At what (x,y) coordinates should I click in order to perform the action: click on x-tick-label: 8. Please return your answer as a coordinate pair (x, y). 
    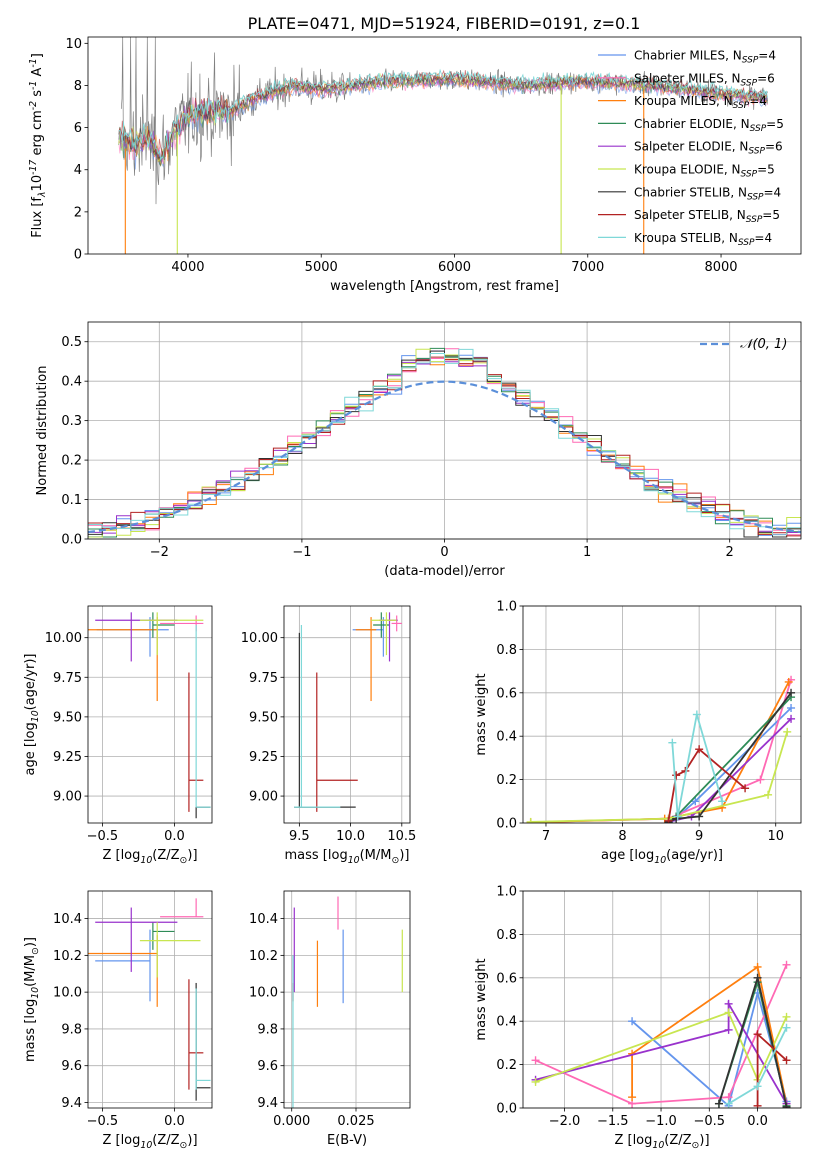
    Looking at the image, I should click on (622, 836).